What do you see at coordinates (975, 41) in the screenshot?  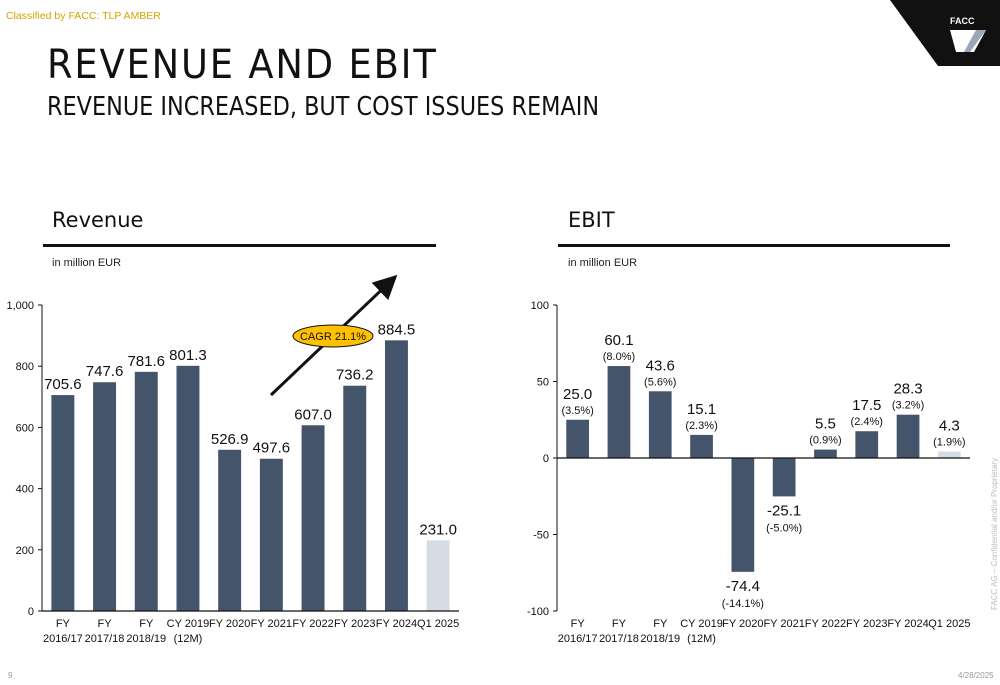 I see `logo-mark-accent` at bounding box center [975, 41].